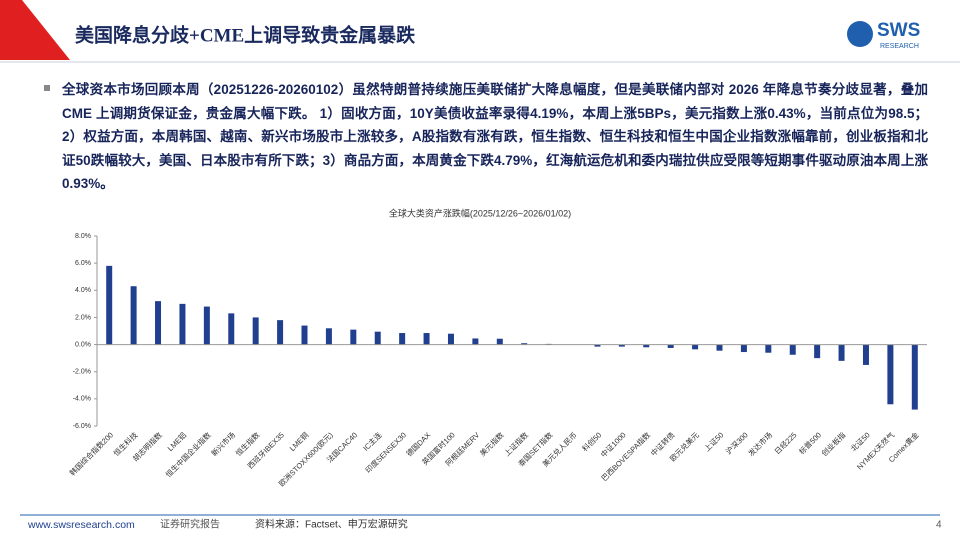 The image size is (960, 540). I want to click on x-tick-label: 北证50, so click(860, 441).